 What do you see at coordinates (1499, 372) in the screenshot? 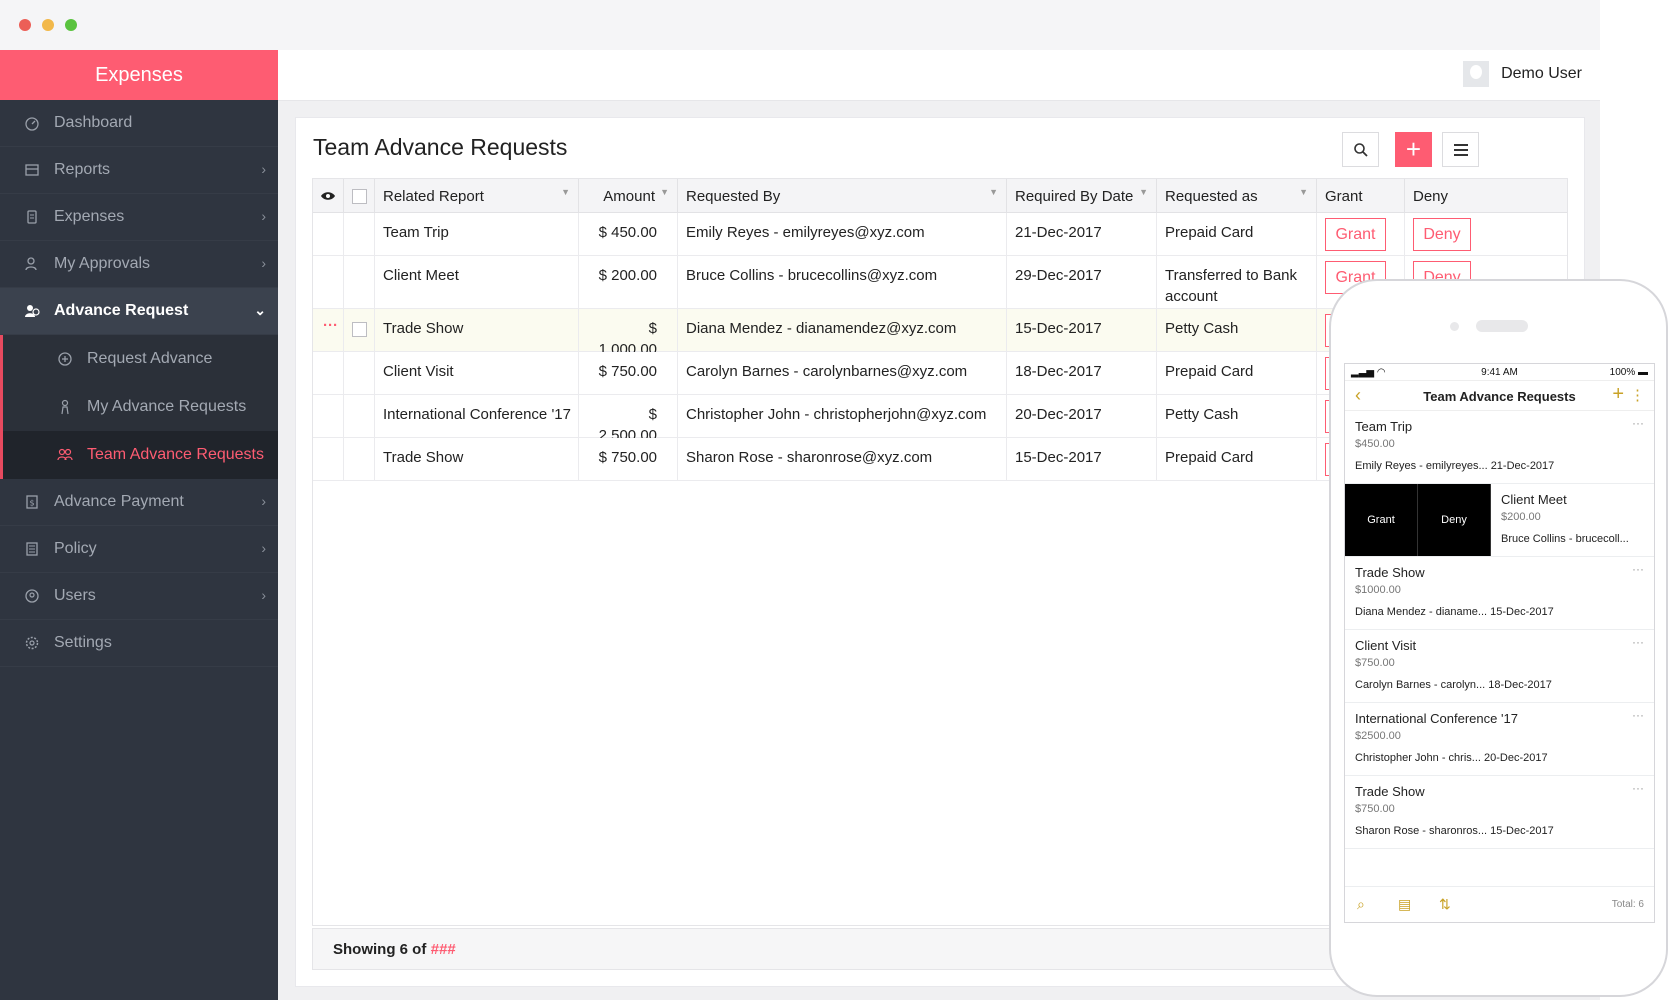
I see `status-time: 9:41 AM` at bounding box center [1499, 372].